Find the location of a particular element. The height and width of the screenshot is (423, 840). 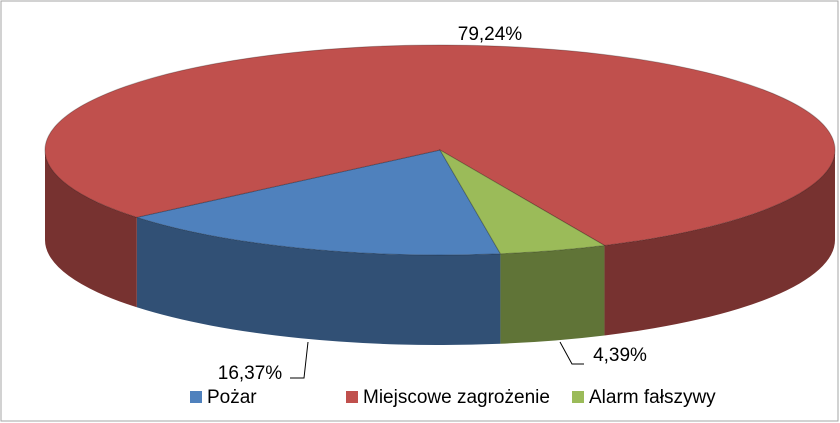

data-label: 4,39% is located at coordinates (620, 355).